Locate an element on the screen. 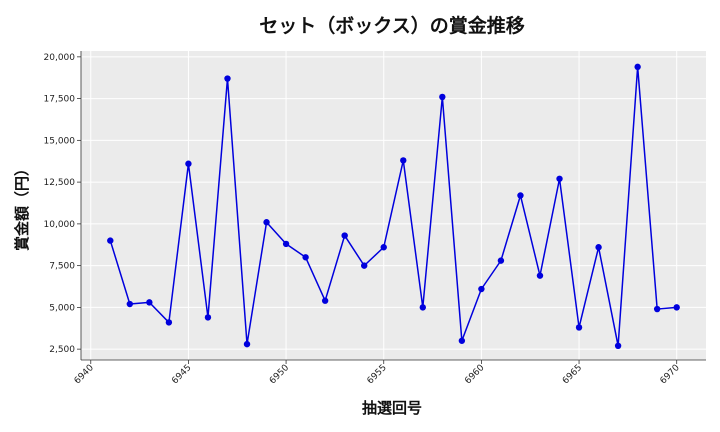 The image size is (720, 432). x-tick-label: 6960 is located at coordinates (474, 374).